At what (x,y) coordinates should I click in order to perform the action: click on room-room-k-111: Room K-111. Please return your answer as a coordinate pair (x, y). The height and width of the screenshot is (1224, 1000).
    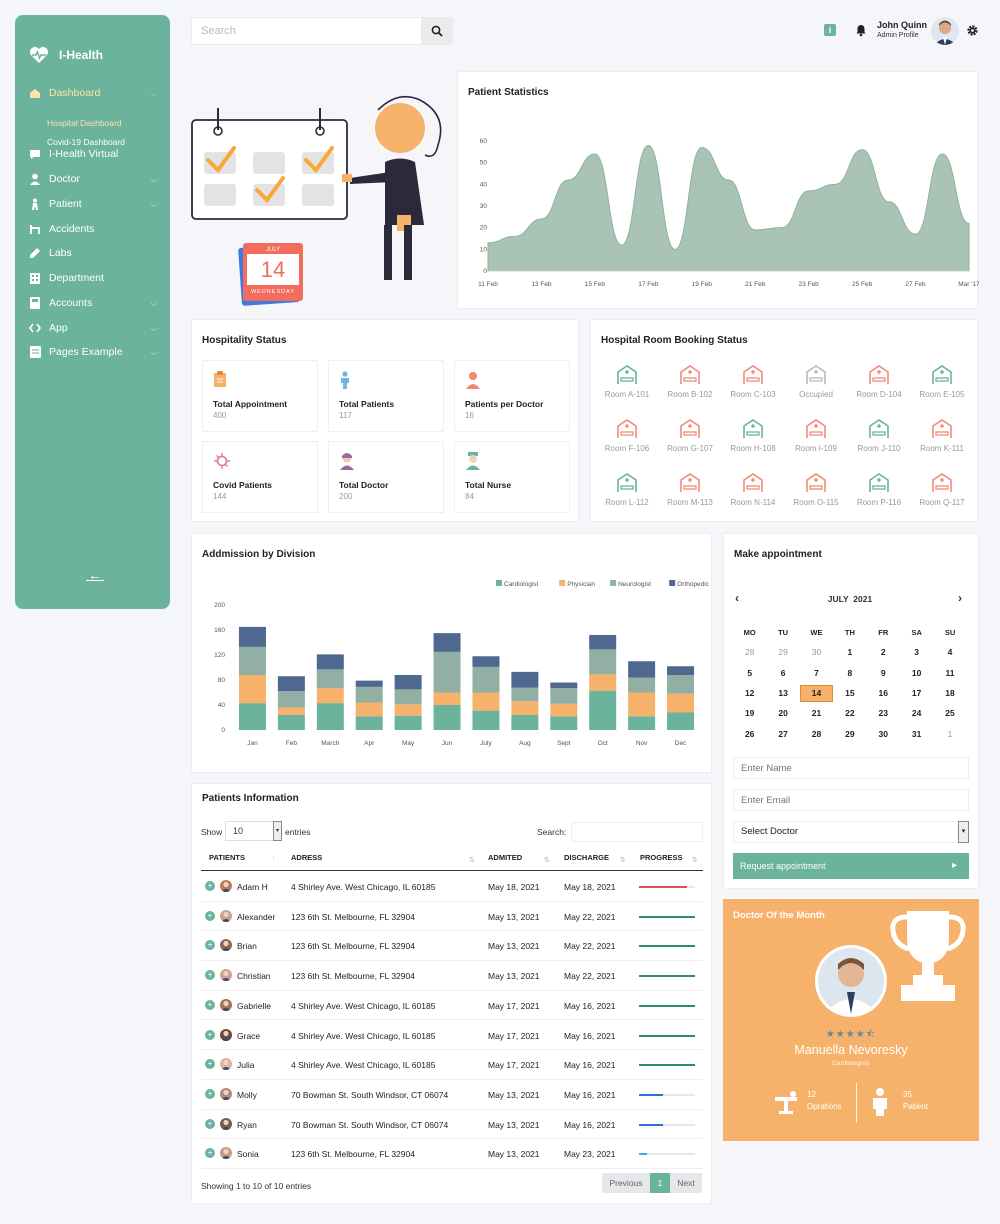
    Looking at the image, I should click on (942, 436).